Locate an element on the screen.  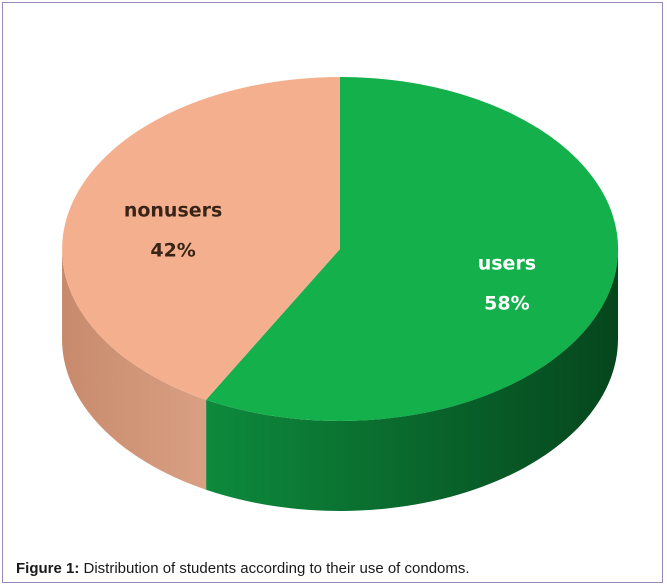
pie-side-nonusers is located at coordinates (134, 369).